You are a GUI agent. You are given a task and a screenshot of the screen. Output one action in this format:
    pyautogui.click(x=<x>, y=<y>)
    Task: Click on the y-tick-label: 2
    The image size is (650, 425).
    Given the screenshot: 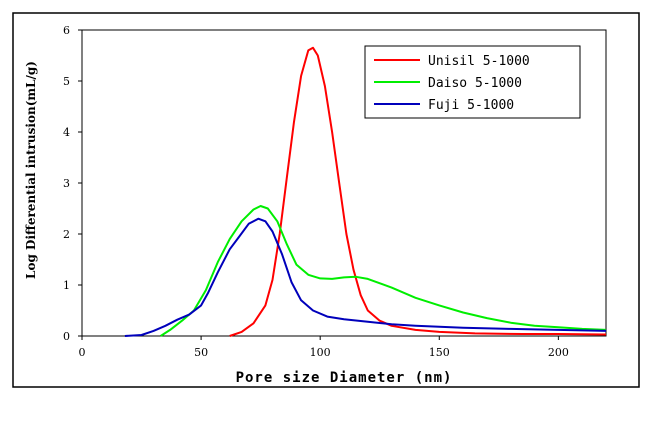 What is the action you would take?
    pyautogui.click(x=66, y=234)
    